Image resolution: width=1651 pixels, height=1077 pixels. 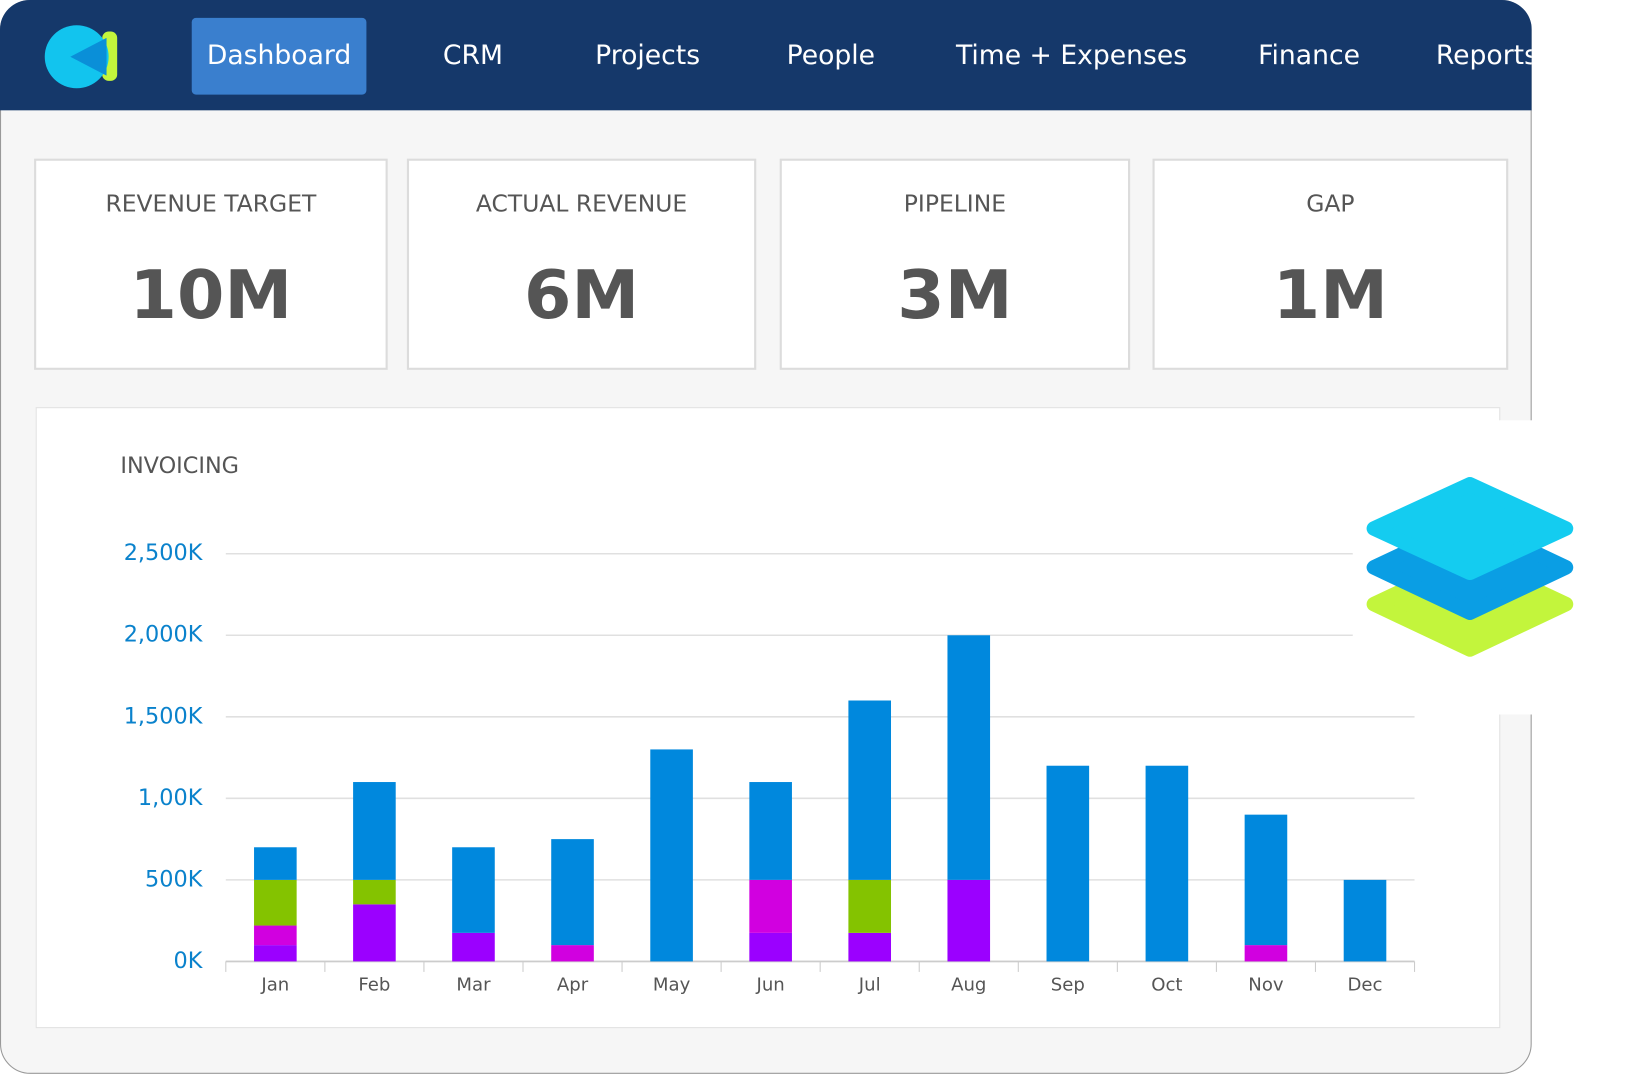 I want to click on nav-item: Time + Expenses, so click(x=1071, y=55).